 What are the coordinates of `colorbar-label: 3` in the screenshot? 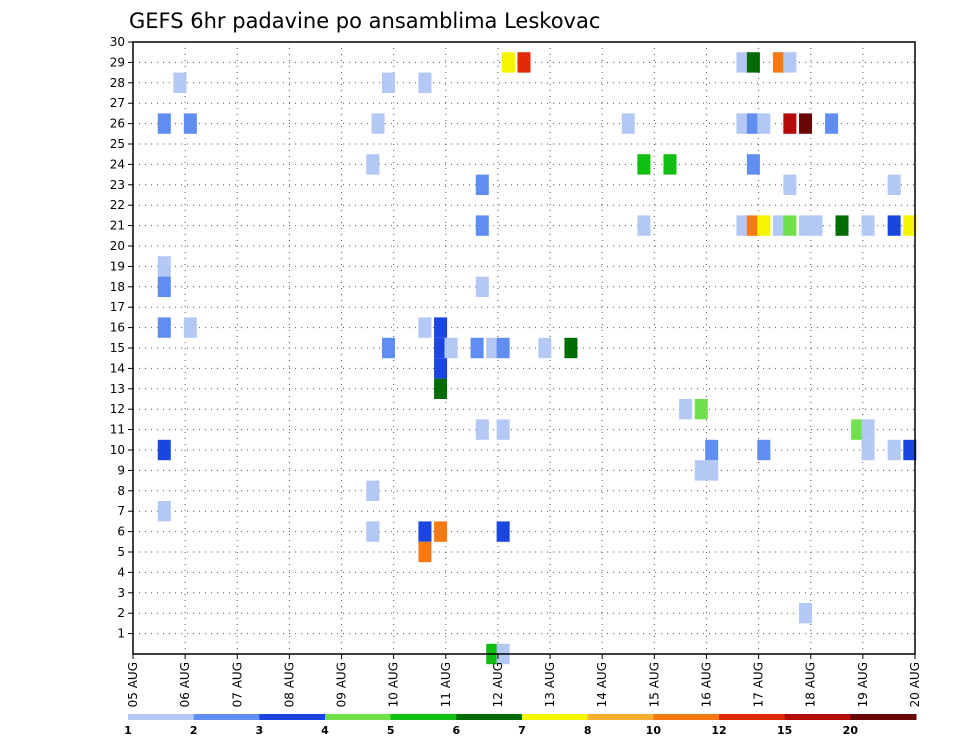 It's located at (260, 730).